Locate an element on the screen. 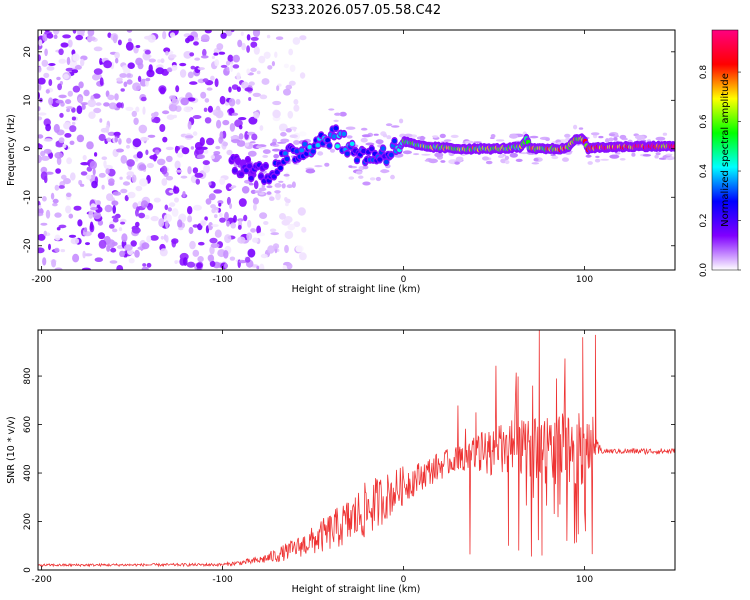 Image resolution: width=750 pixels, height=600 pixels. y-tick-label: 200 is located at coordinates (28, 521).